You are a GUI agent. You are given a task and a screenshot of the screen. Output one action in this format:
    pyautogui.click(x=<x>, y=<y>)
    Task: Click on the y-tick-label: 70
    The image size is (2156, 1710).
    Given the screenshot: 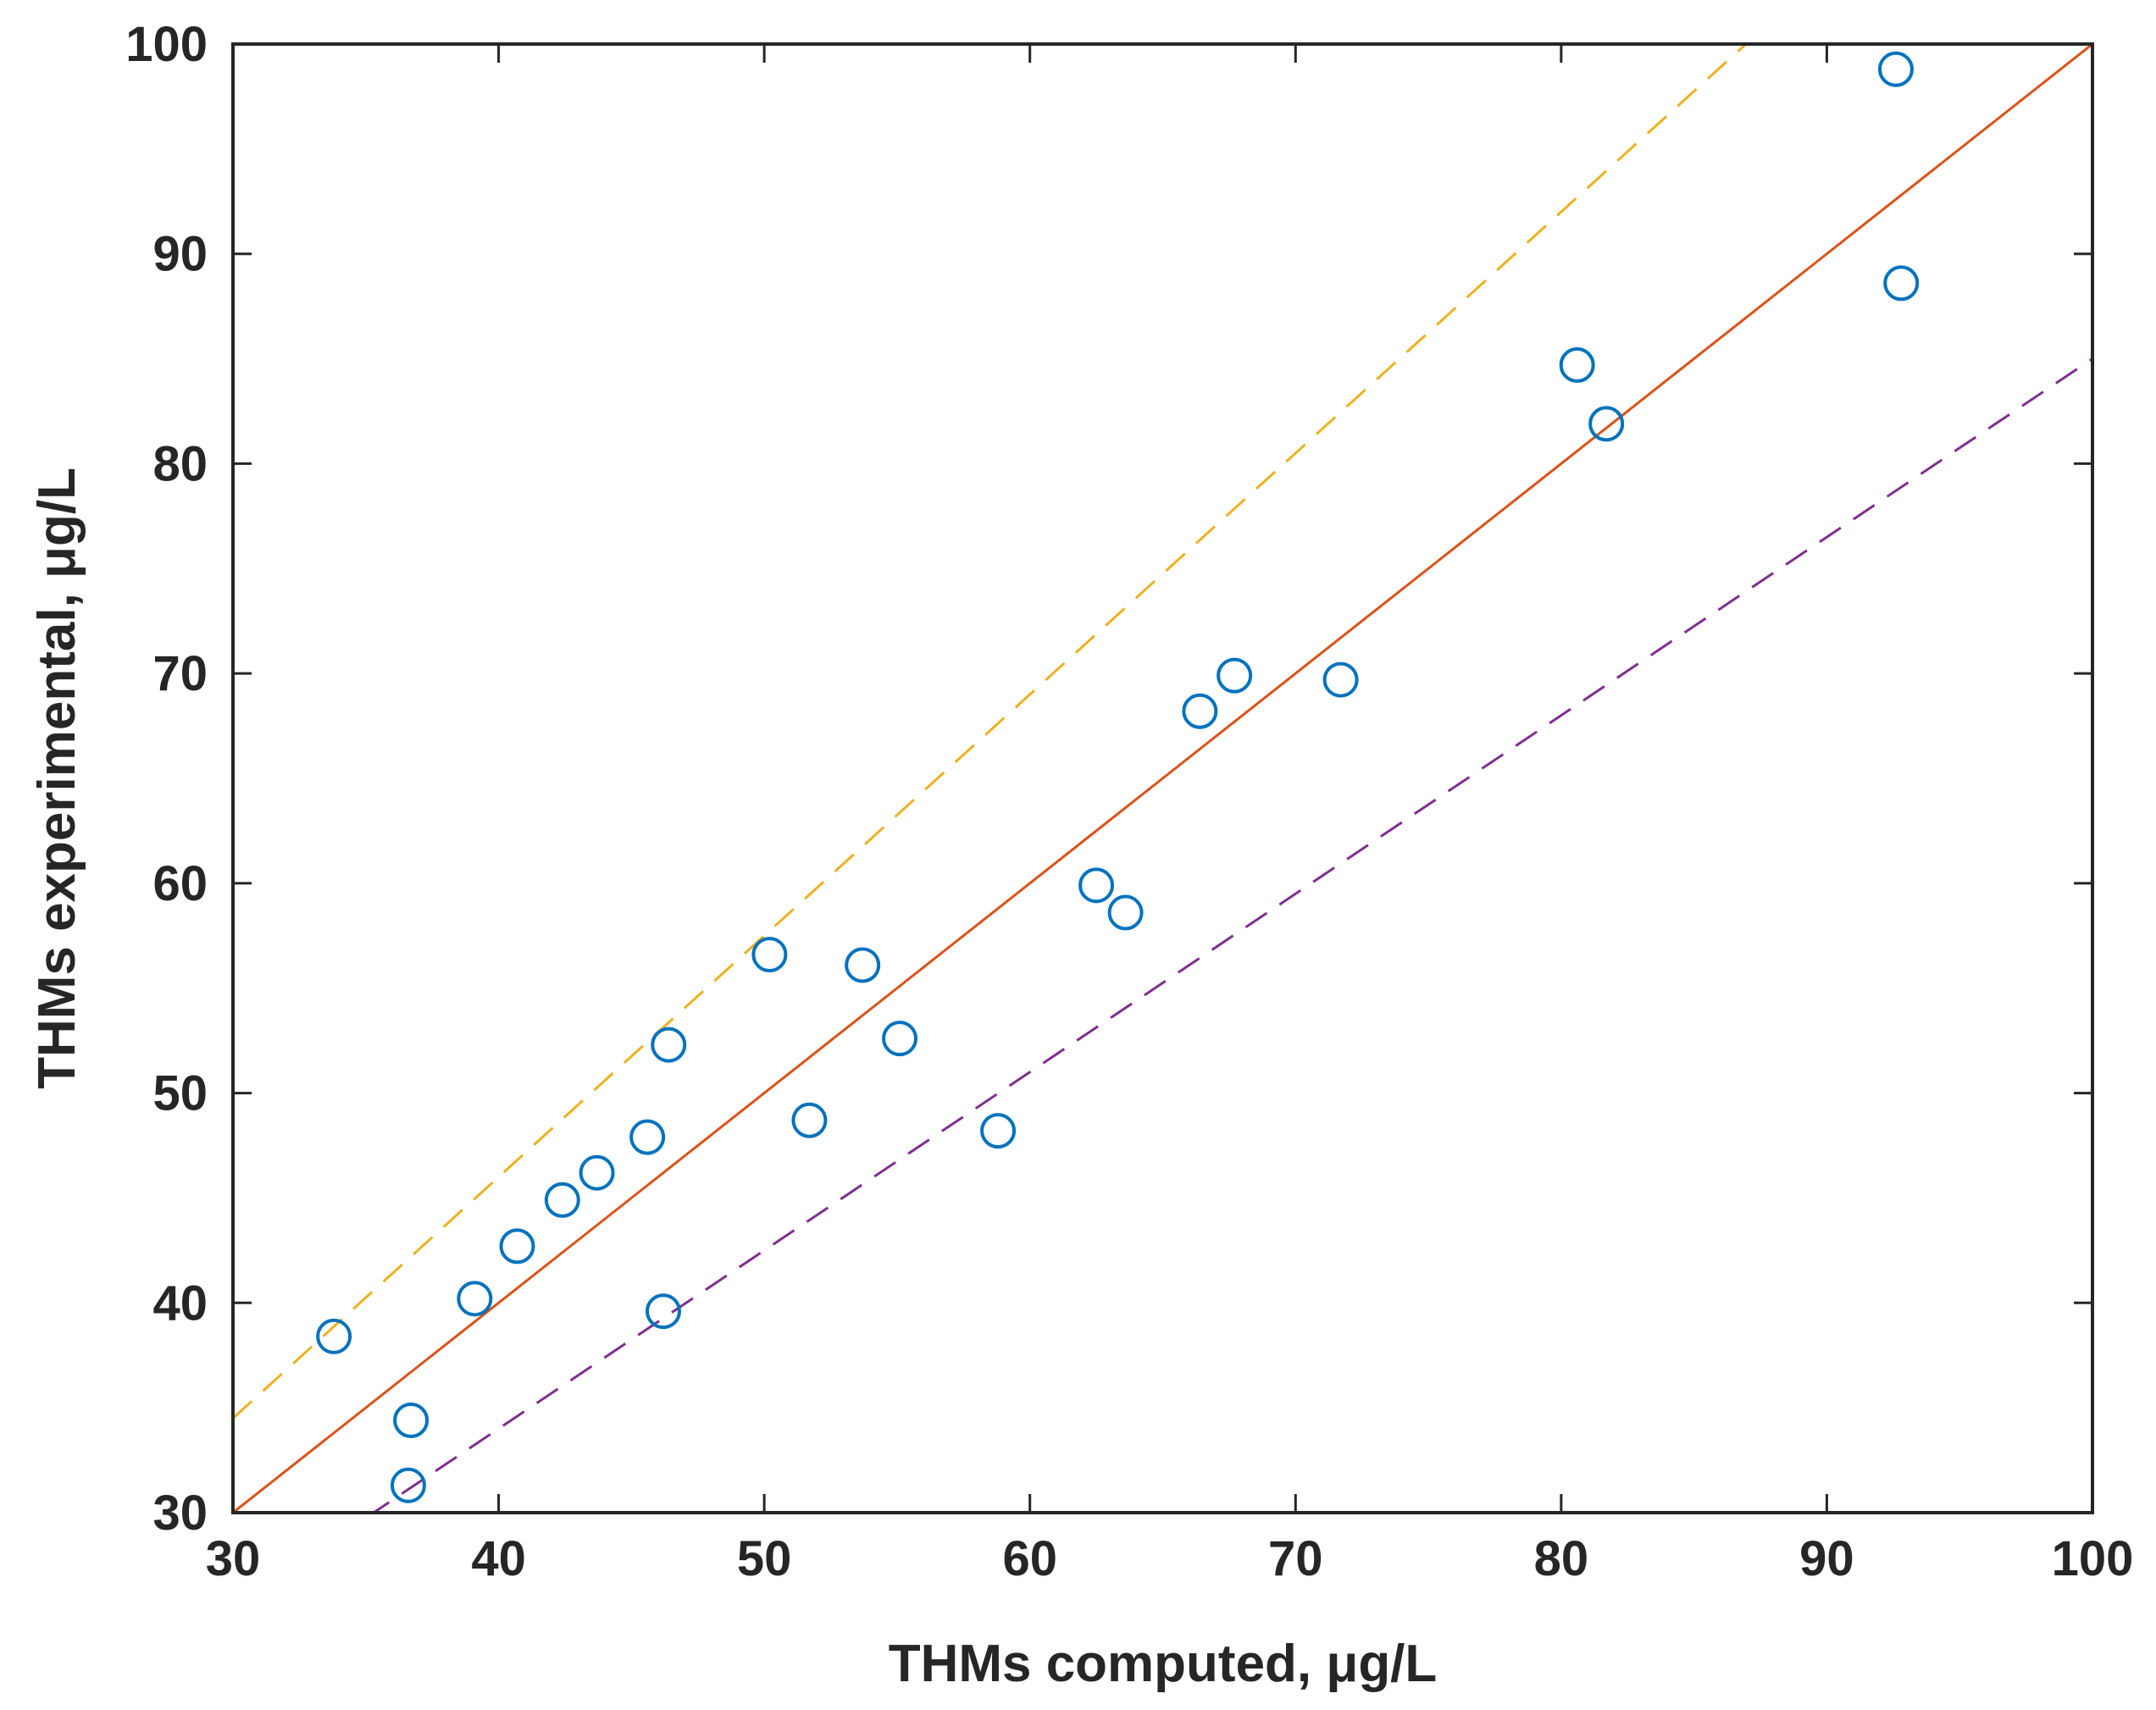 What is the action you would take?
    pyautogui.click(x=180, y=673)
    